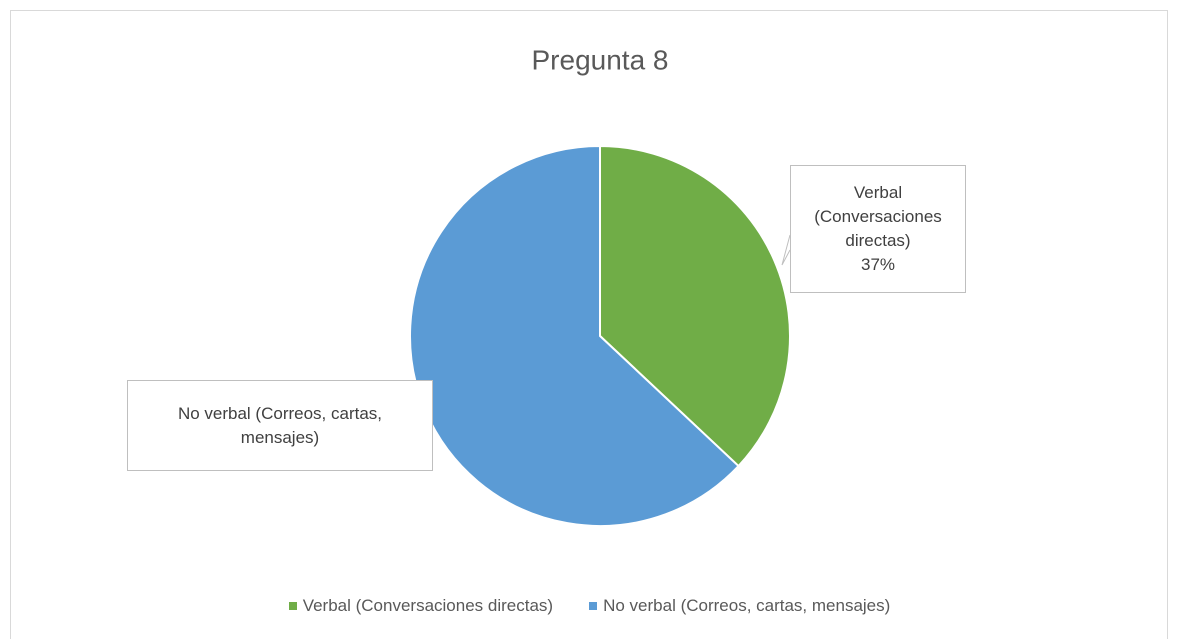  I want to click on data-label-category: Verbal (Conversaciones directas), so click(878, 216).